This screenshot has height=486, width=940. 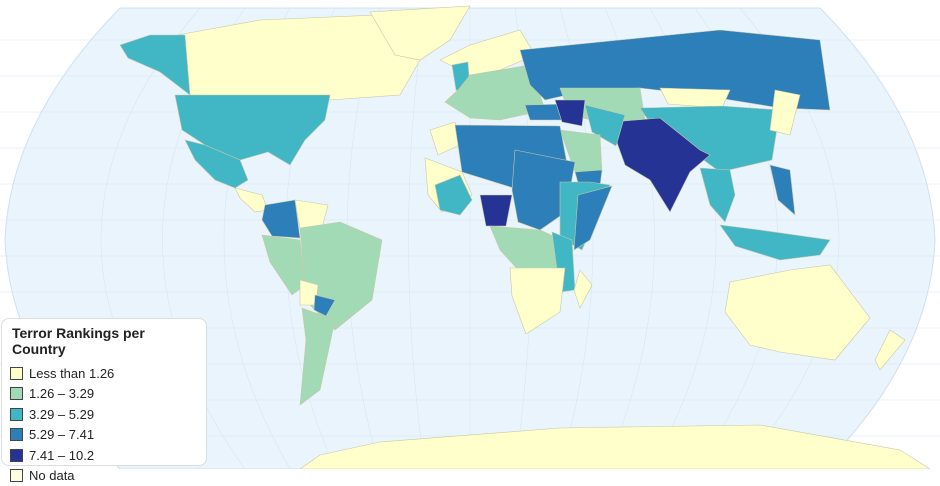 What do you see at coordinates (61, 455) in the screenshot?
I see `legend-label: 7.41 – 10.2` at bounding box center [61, 455].